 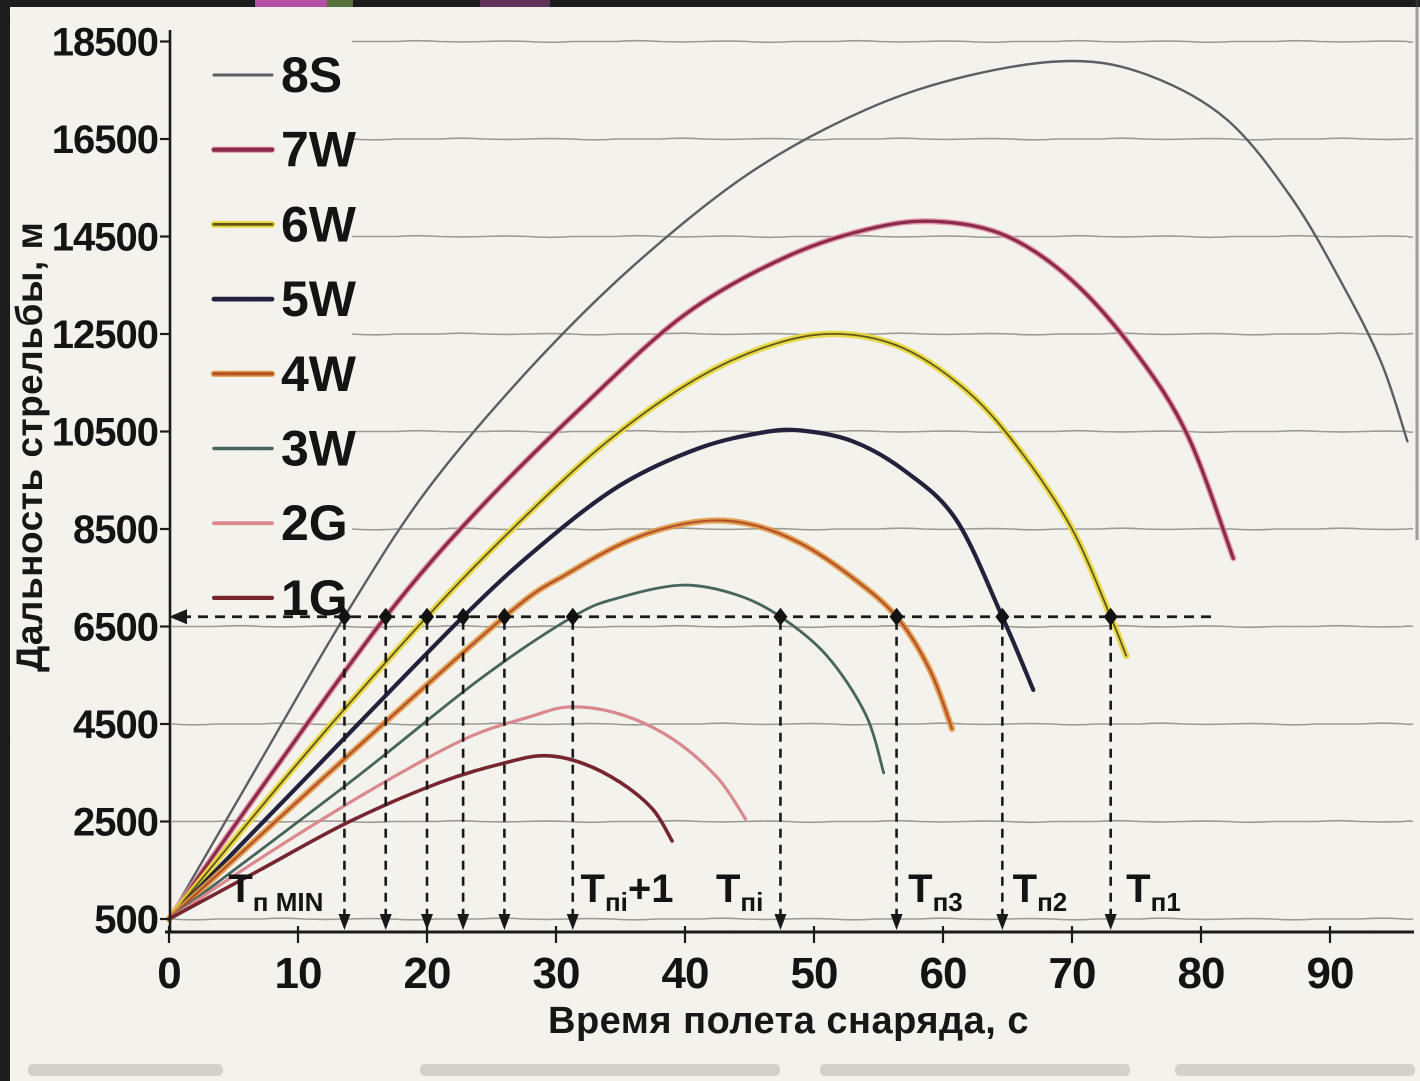 What do you see at coordinates (5, 540) in the screenshot?
I see `scan-border-left` at bounding box center [5, 540].